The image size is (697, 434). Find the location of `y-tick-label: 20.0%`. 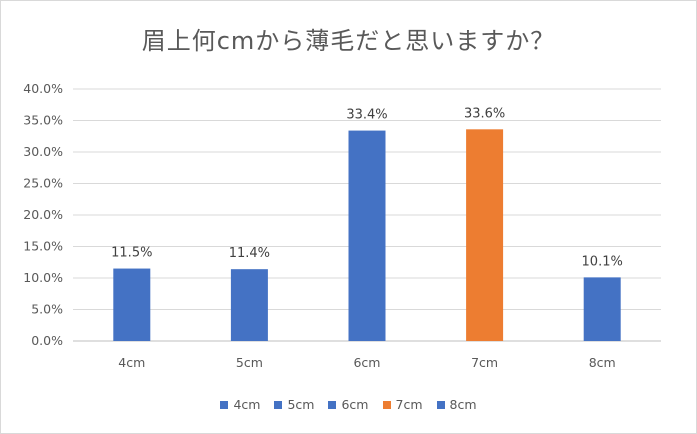

y-tick-label: 20.0% is located at coordinates (43, 214).